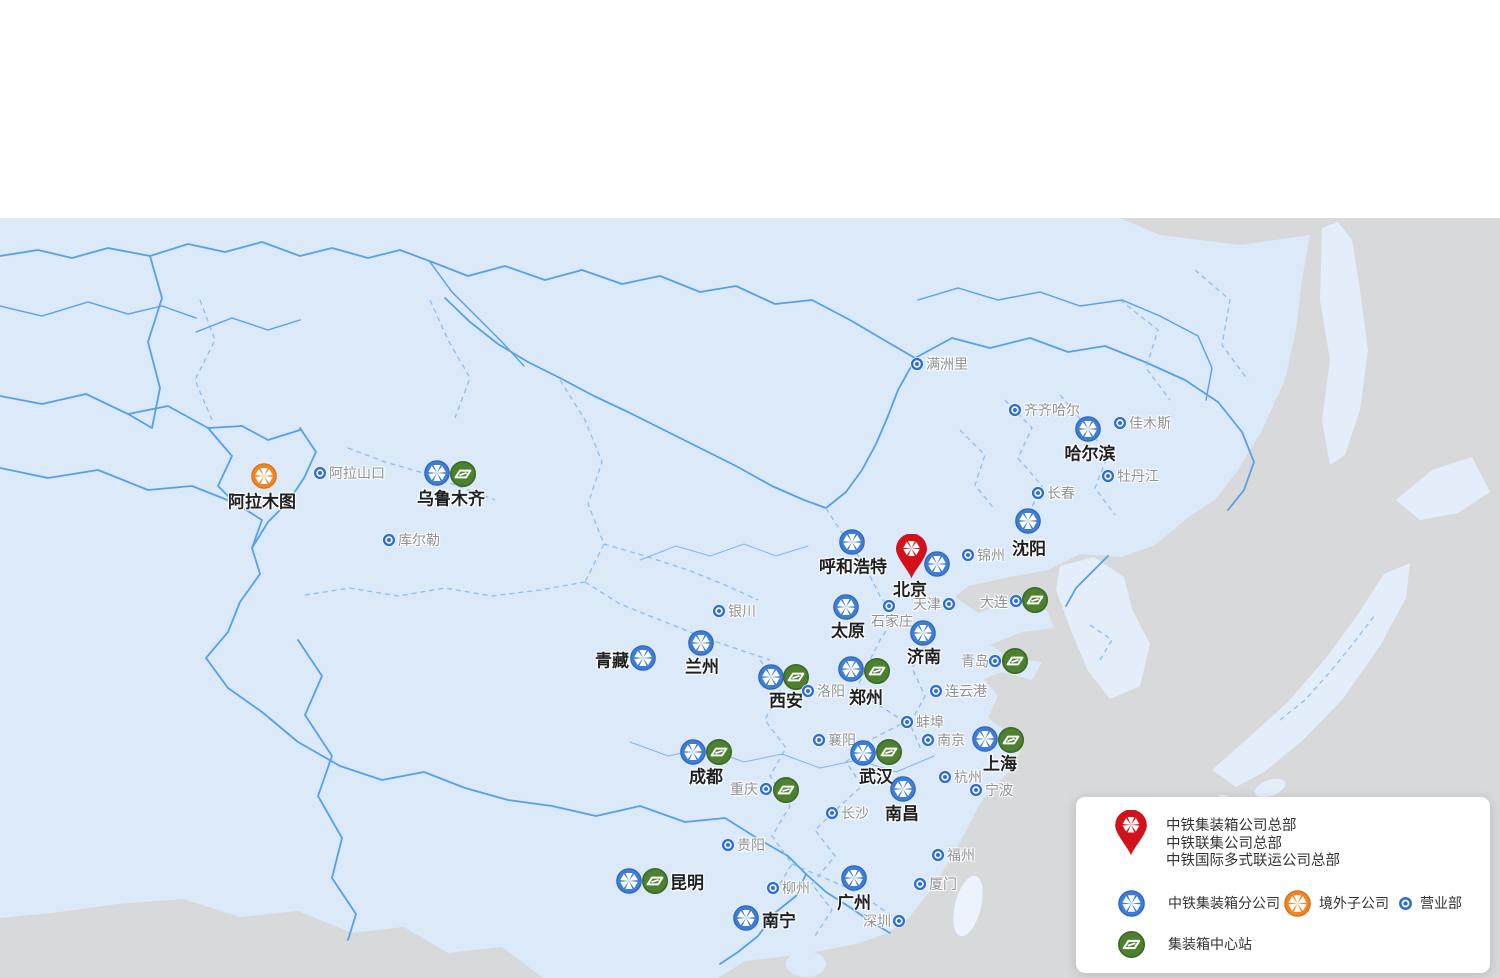 The width and height of the screenshot is (1500, 978). Describe the element at coordinates (877, 921) in the screenshot. I see `city-label: 深圳` at that location.